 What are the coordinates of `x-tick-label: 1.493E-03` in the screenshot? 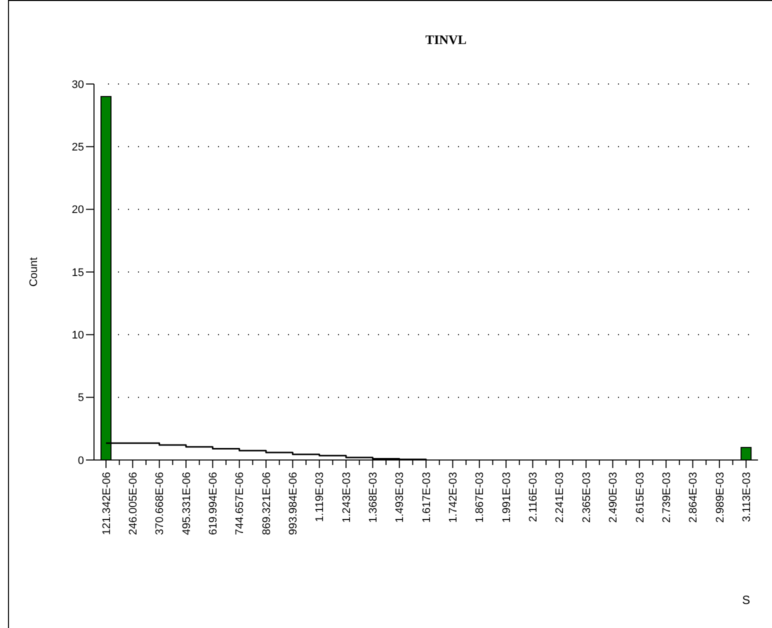 It's located at (400, 497).